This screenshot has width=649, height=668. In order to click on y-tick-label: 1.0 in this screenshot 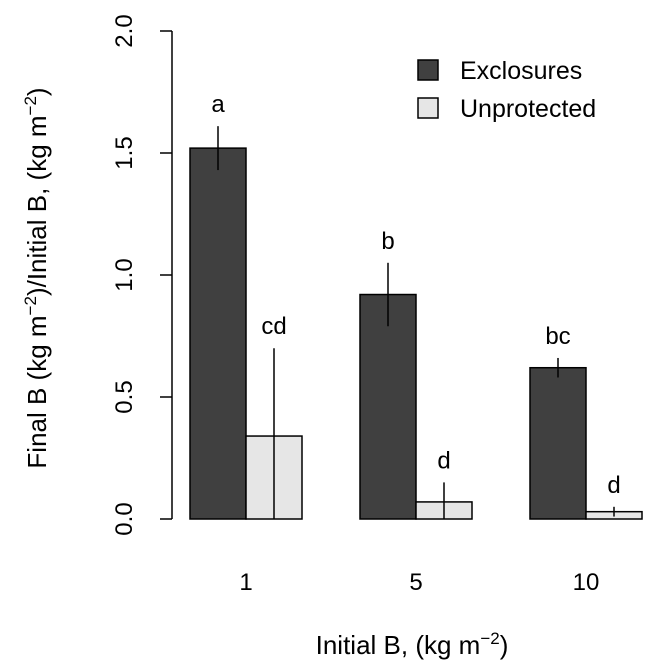, I will do `click(124, 274)`.